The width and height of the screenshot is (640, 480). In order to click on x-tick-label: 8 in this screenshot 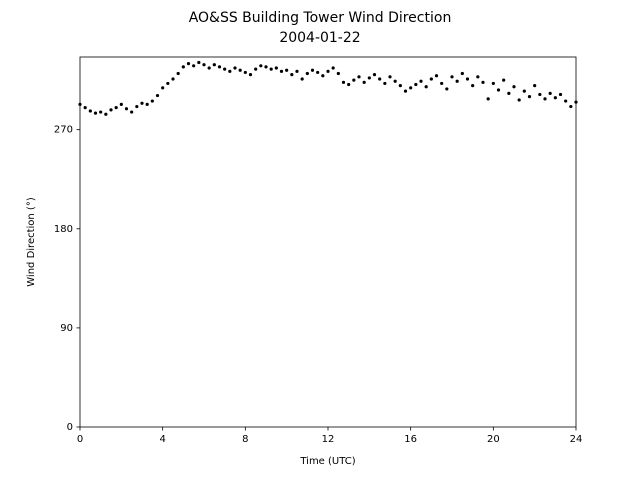, I will do `click(245, 439)`.